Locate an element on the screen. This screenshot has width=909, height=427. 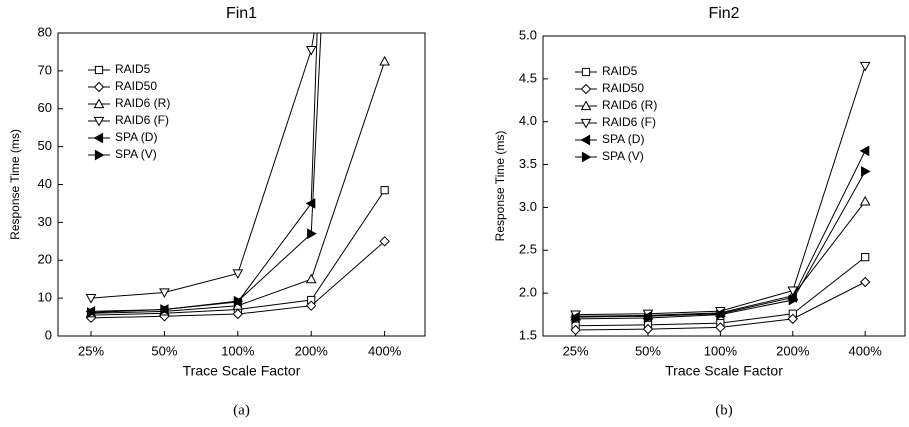
y-tick-label: 4.0 is located at coordinates (528, 120).